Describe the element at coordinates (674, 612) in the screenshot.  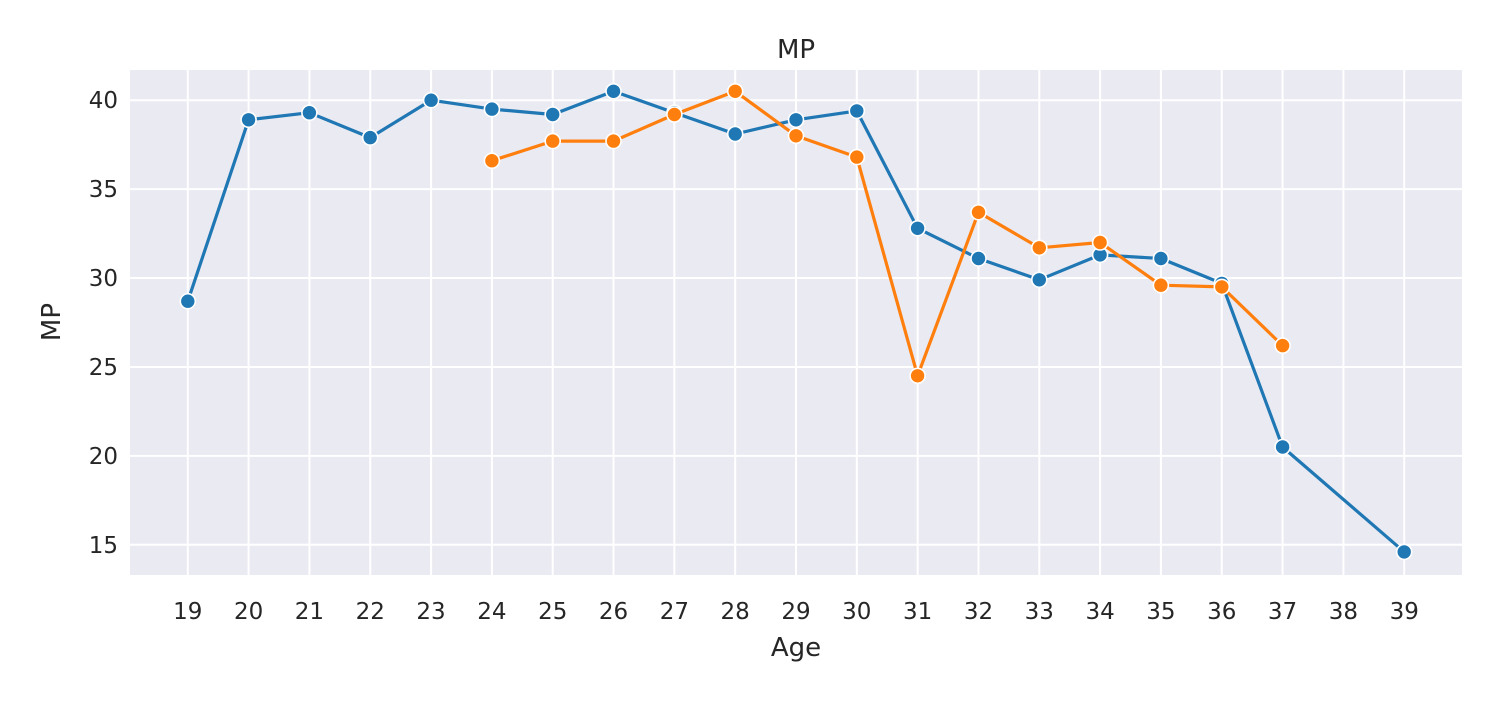
I see `x-tick-label: 27` at that location.